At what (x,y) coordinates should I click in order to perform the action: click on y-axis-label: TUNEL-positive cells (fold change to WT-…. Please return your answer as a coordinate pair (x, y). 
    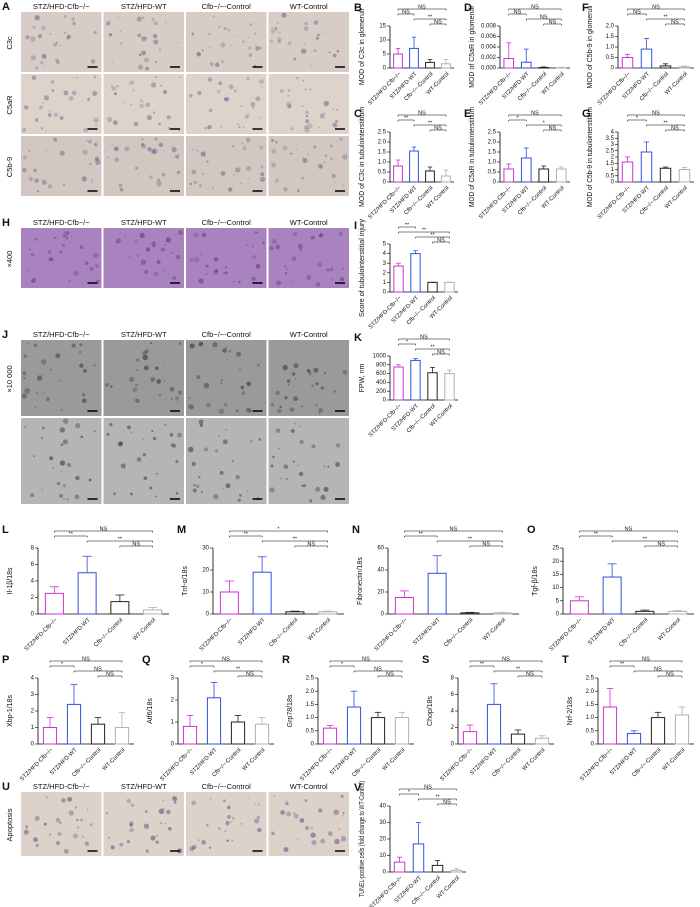
    Looking at the image, I should click on (362, 839).